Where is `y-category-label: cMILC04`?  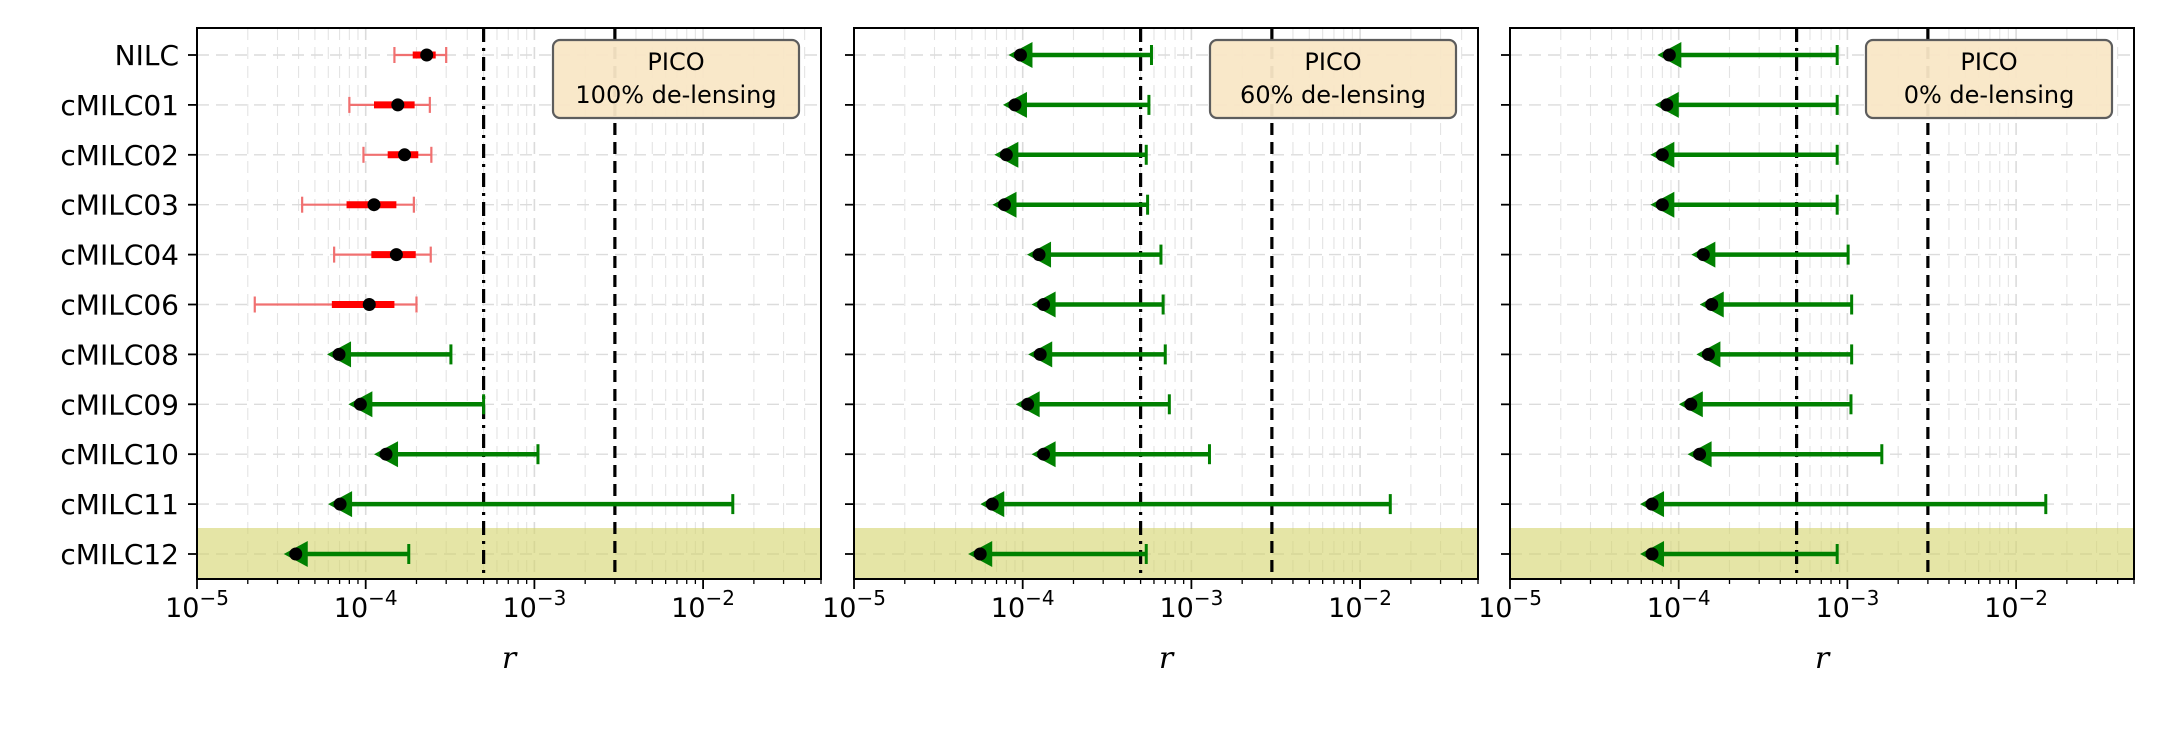 y-category-label: cMILC04 is located at coordinates (119, 255).